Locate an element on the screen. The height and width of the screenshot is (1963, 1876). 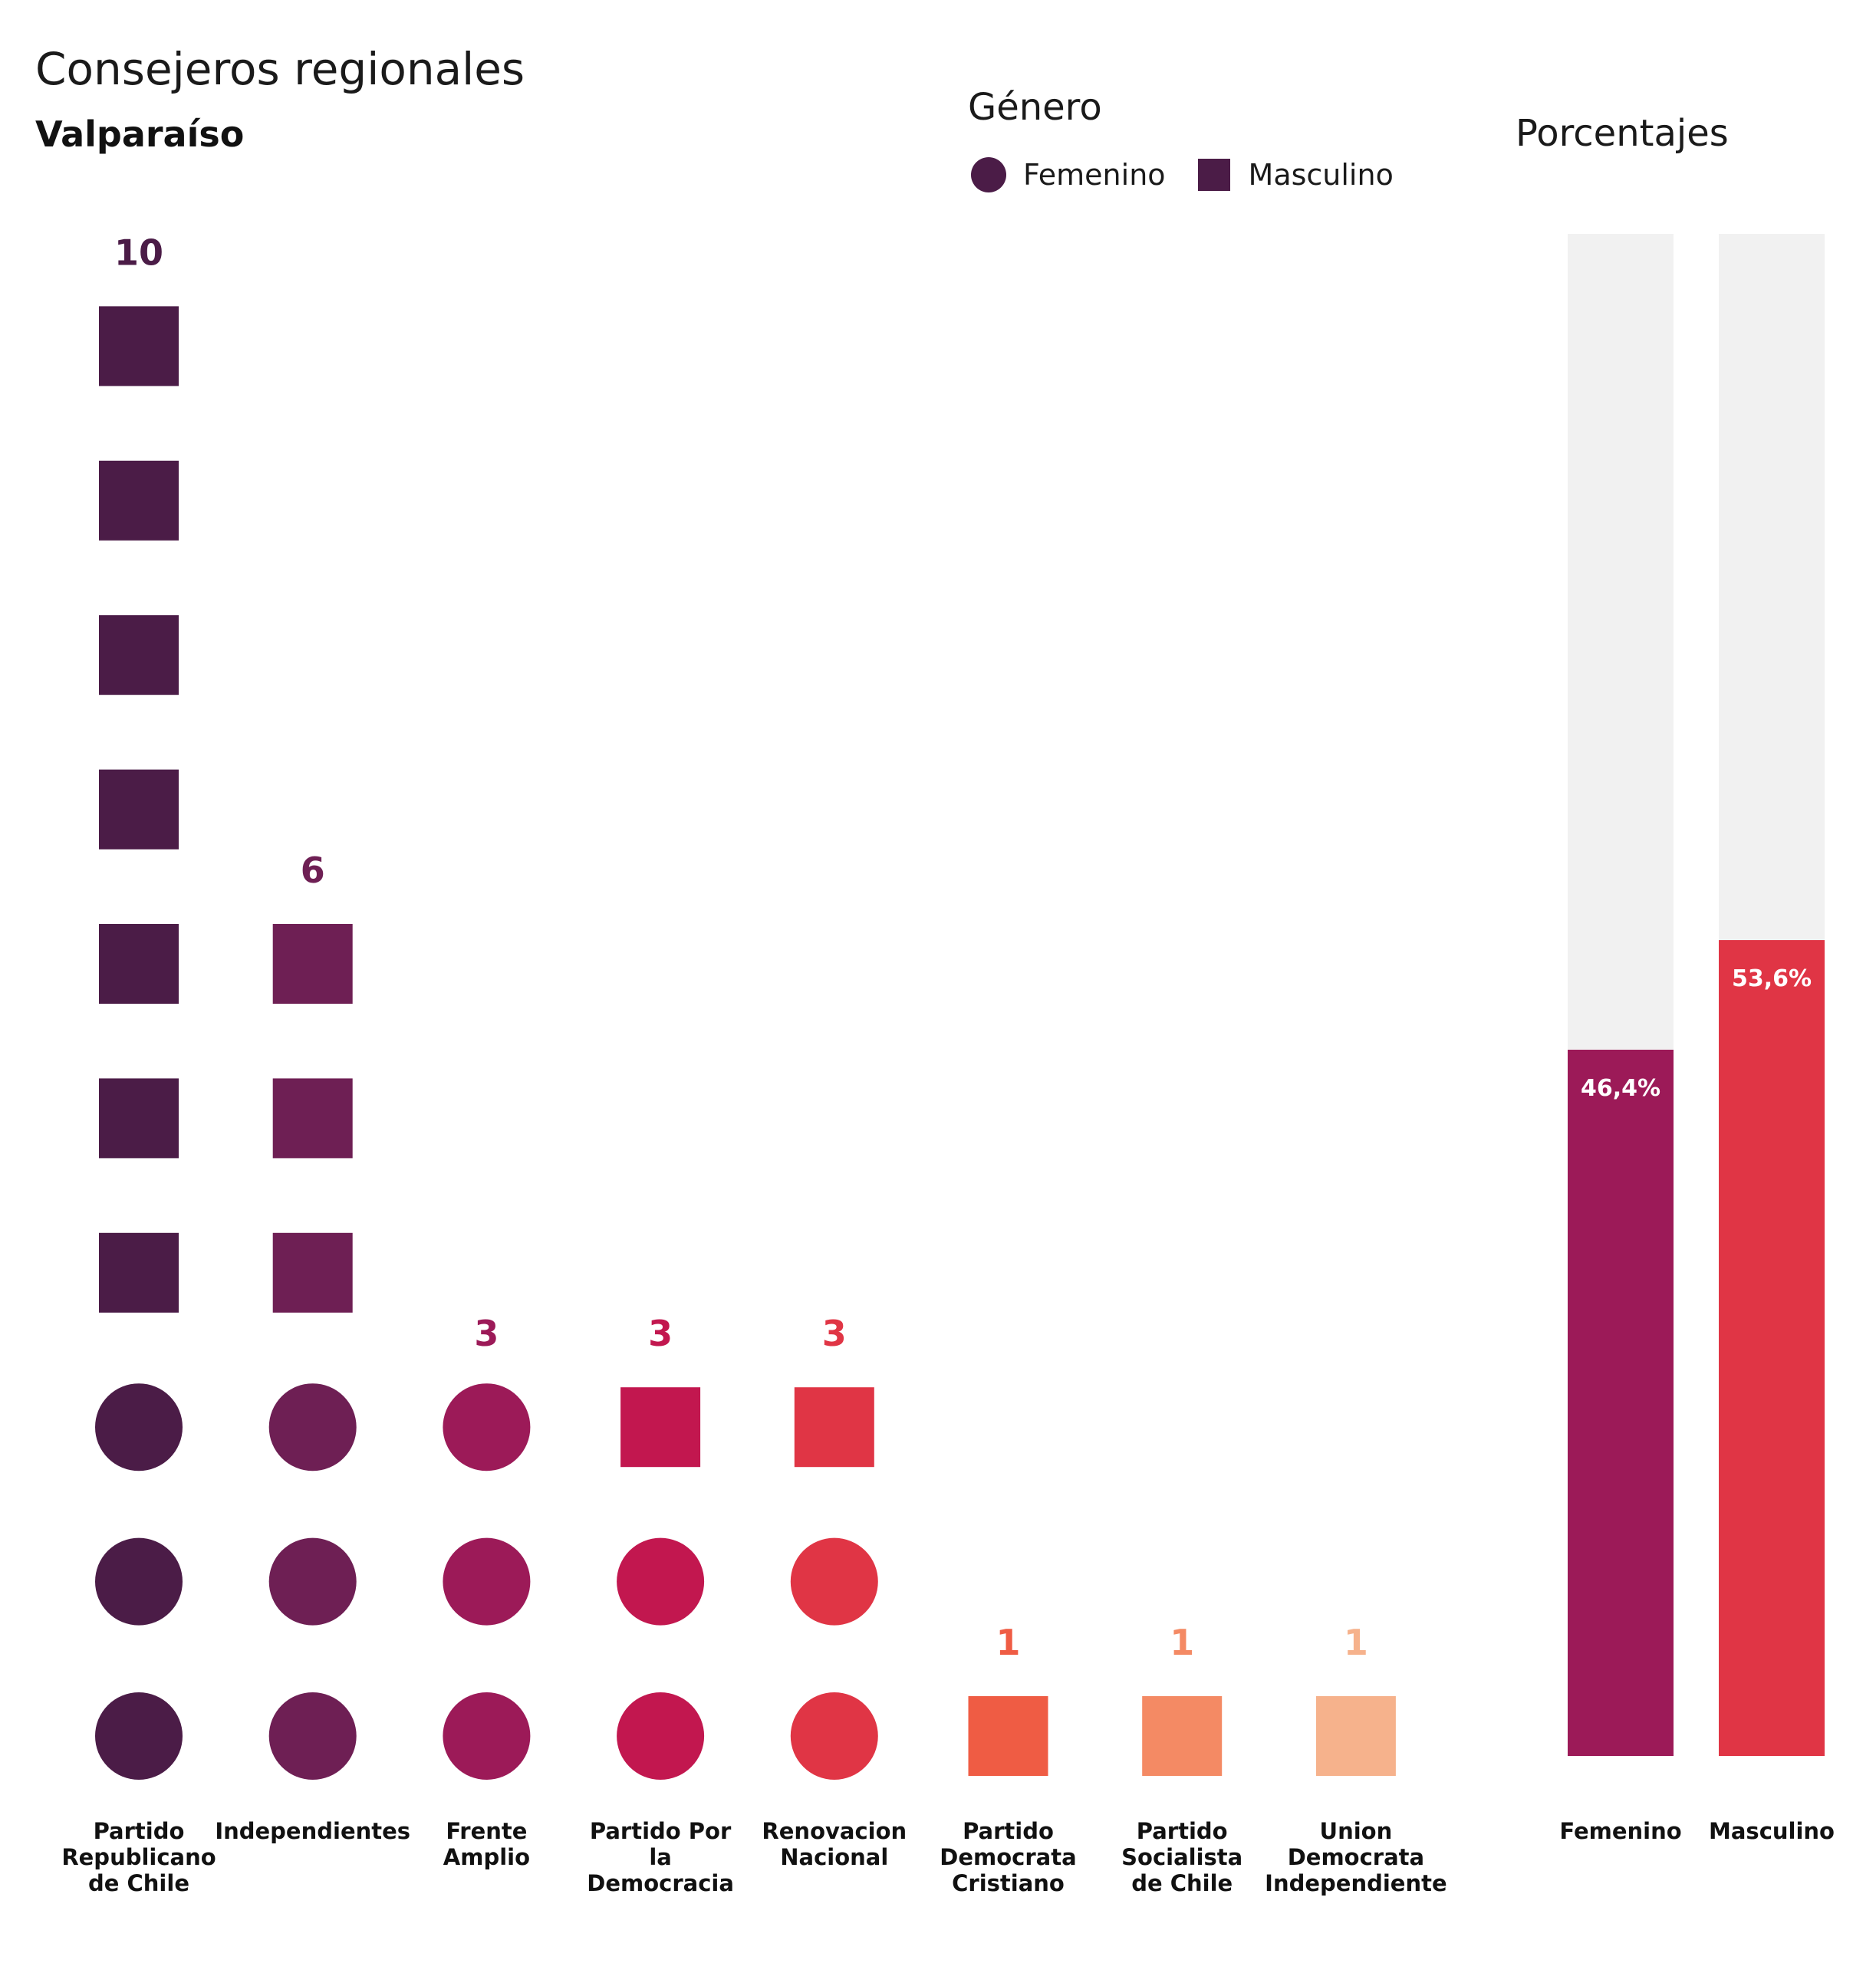
category-label: Independientes is located at coordinates (312, 1831).